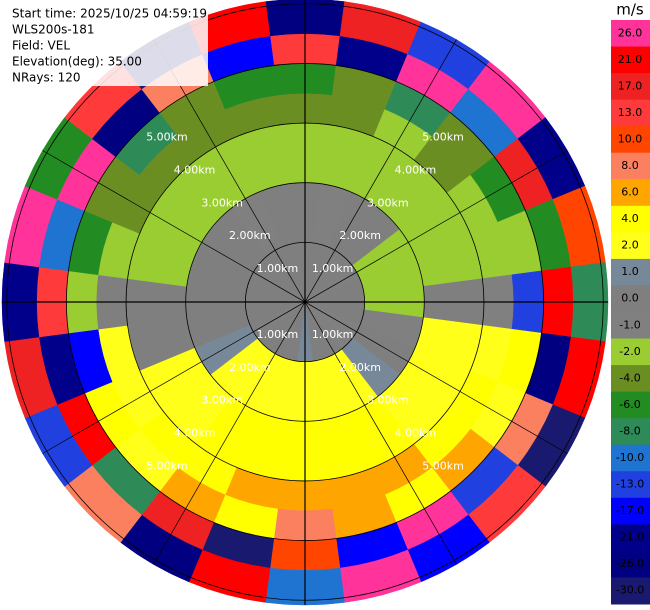  I want to click on colorbar-label: -8.0, so click(629, 430).